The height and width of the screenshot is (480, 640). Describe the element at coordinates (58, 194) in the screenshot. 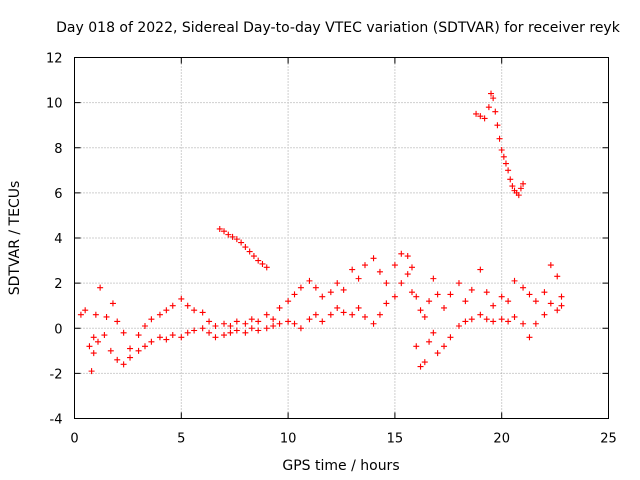

I see `y-tick-label: 6` at that location.